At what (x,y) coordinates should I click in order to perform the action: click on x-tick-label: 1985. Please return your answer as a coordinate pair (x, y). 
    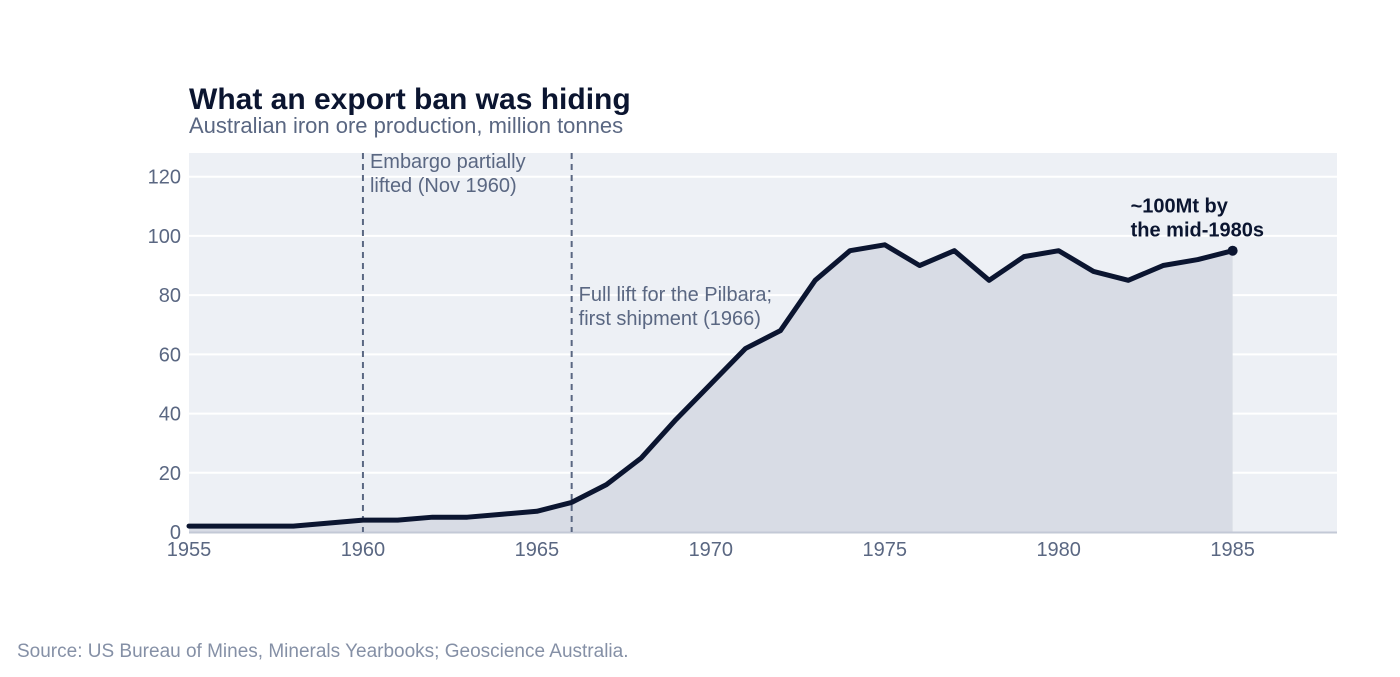
    Looking at the image, I should click on (1232, 550).